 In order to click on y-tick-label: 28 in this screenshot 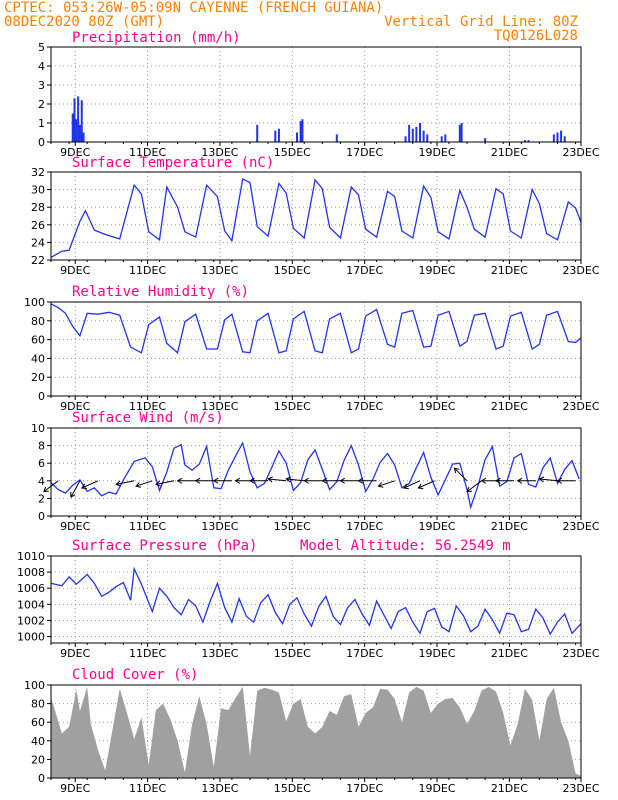, I will do `click(38, 207)`.